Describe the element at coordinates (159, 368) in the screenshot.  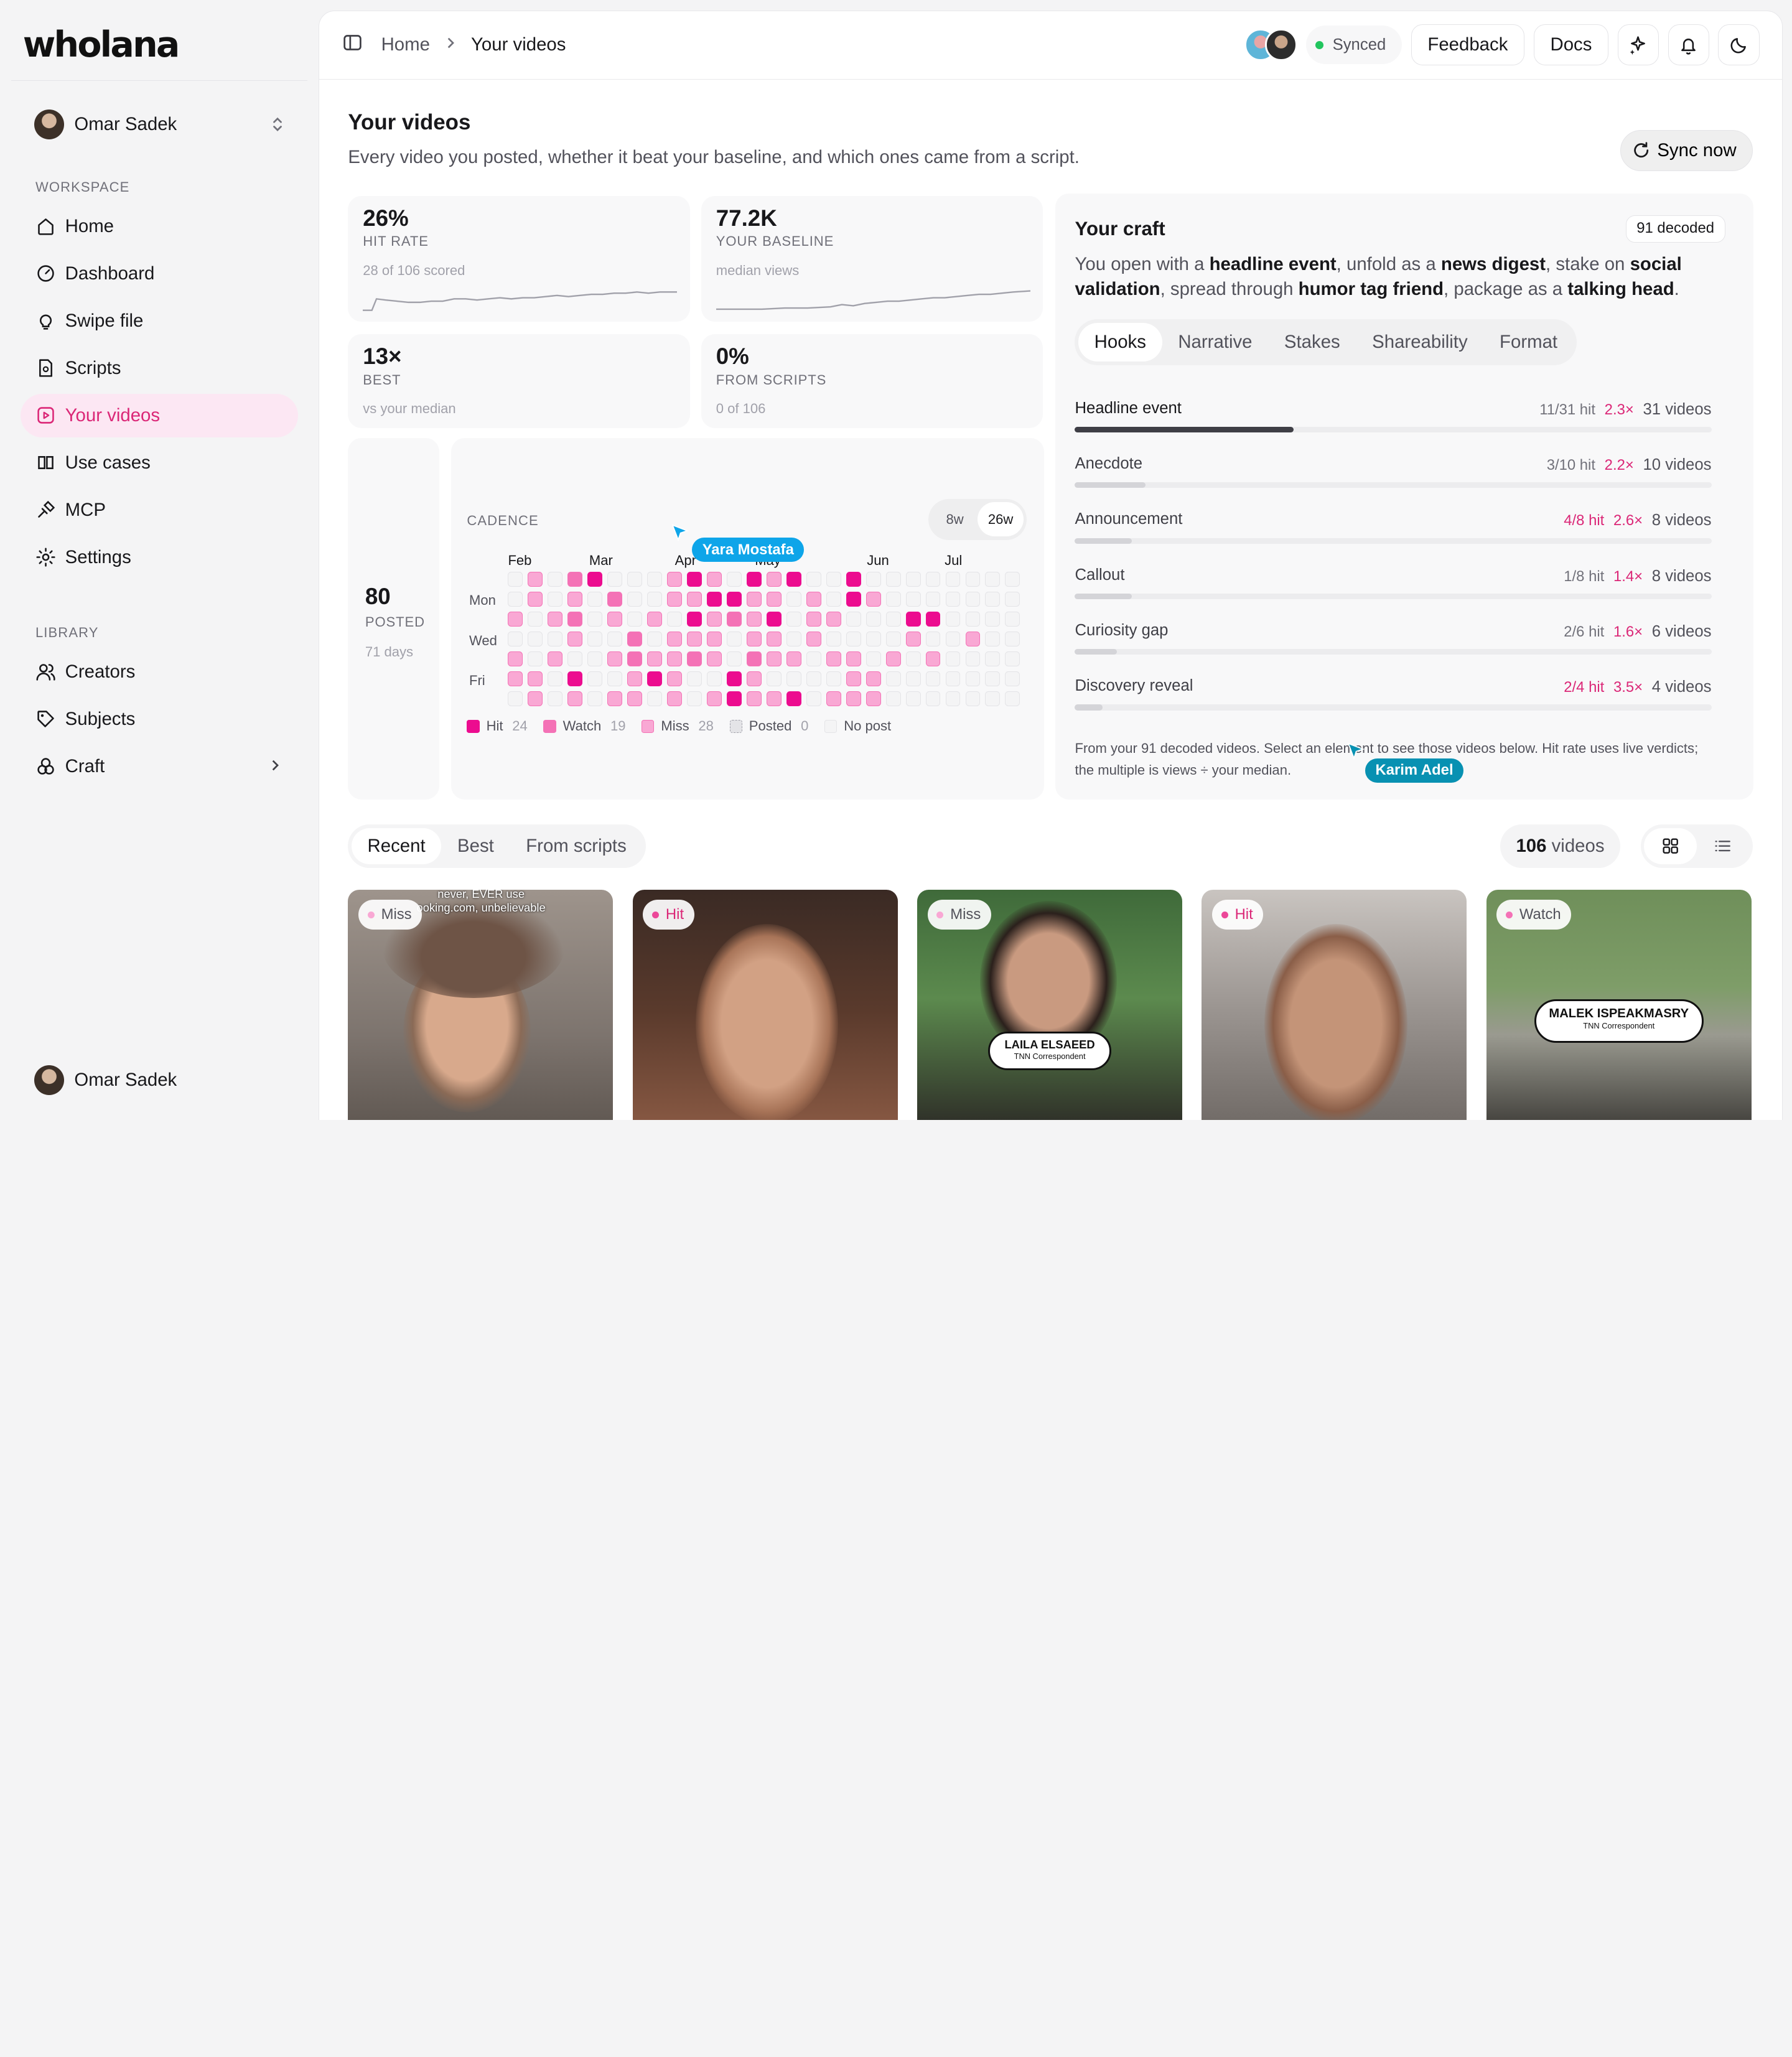
I see `sidebar-item-scripts: Scripts` at that location.